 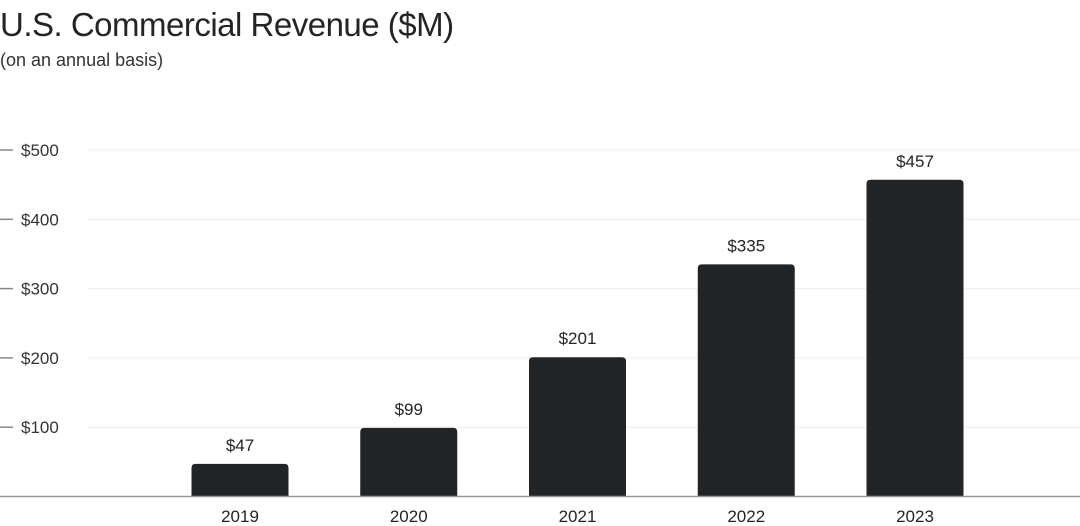 I want to click on y-tick-label: $400, so click(x=40, y=219).